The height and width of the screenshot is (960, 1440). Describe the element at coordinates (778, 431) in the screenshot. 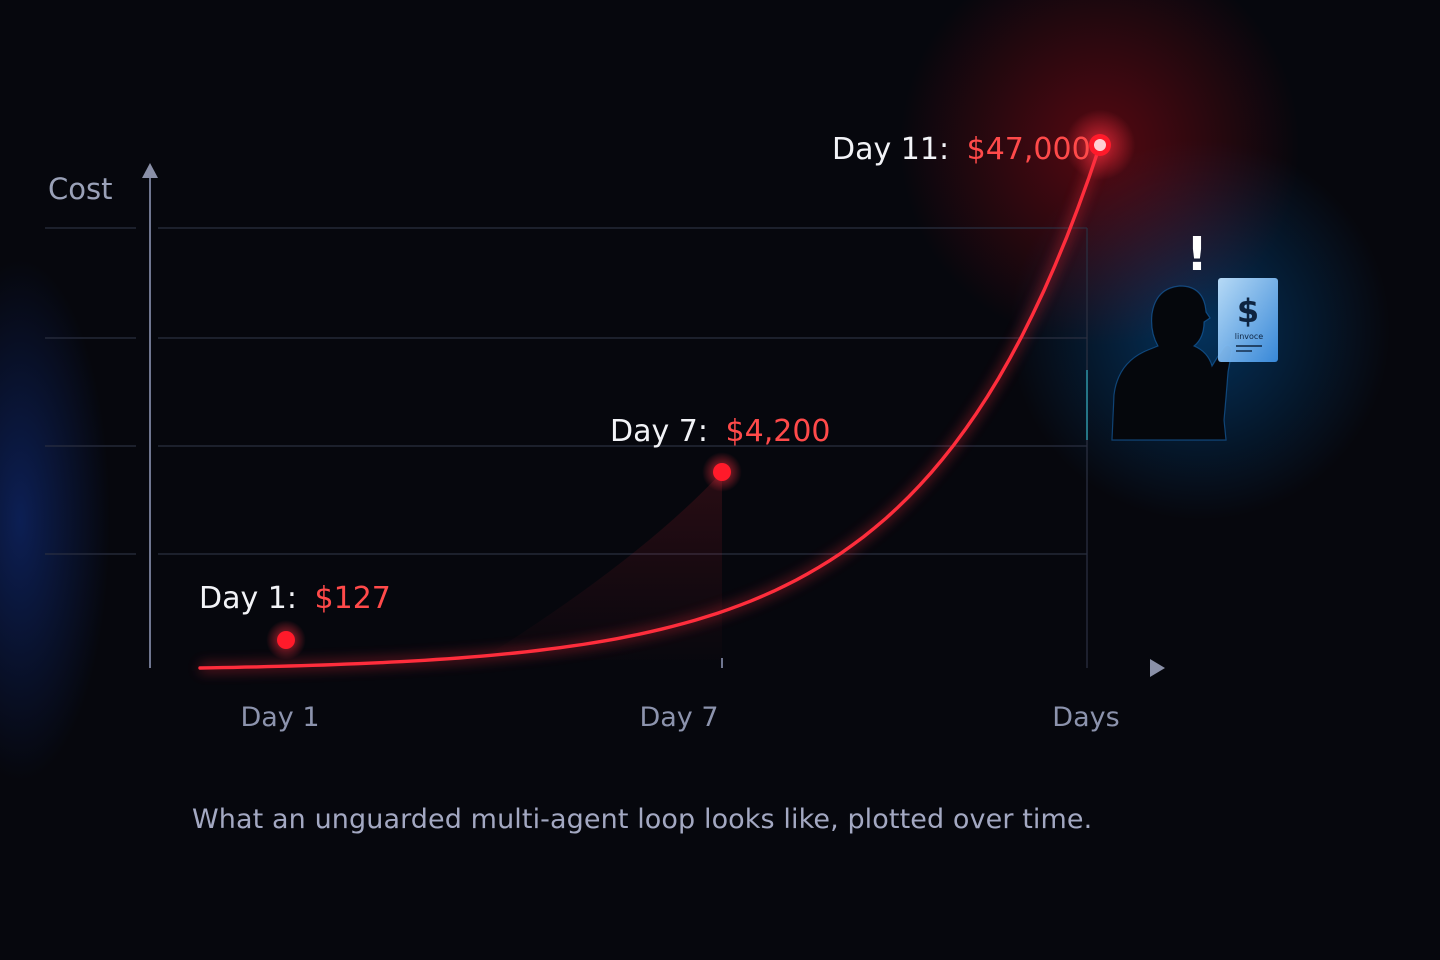

I see `annotation-value: $4,200` at that location.